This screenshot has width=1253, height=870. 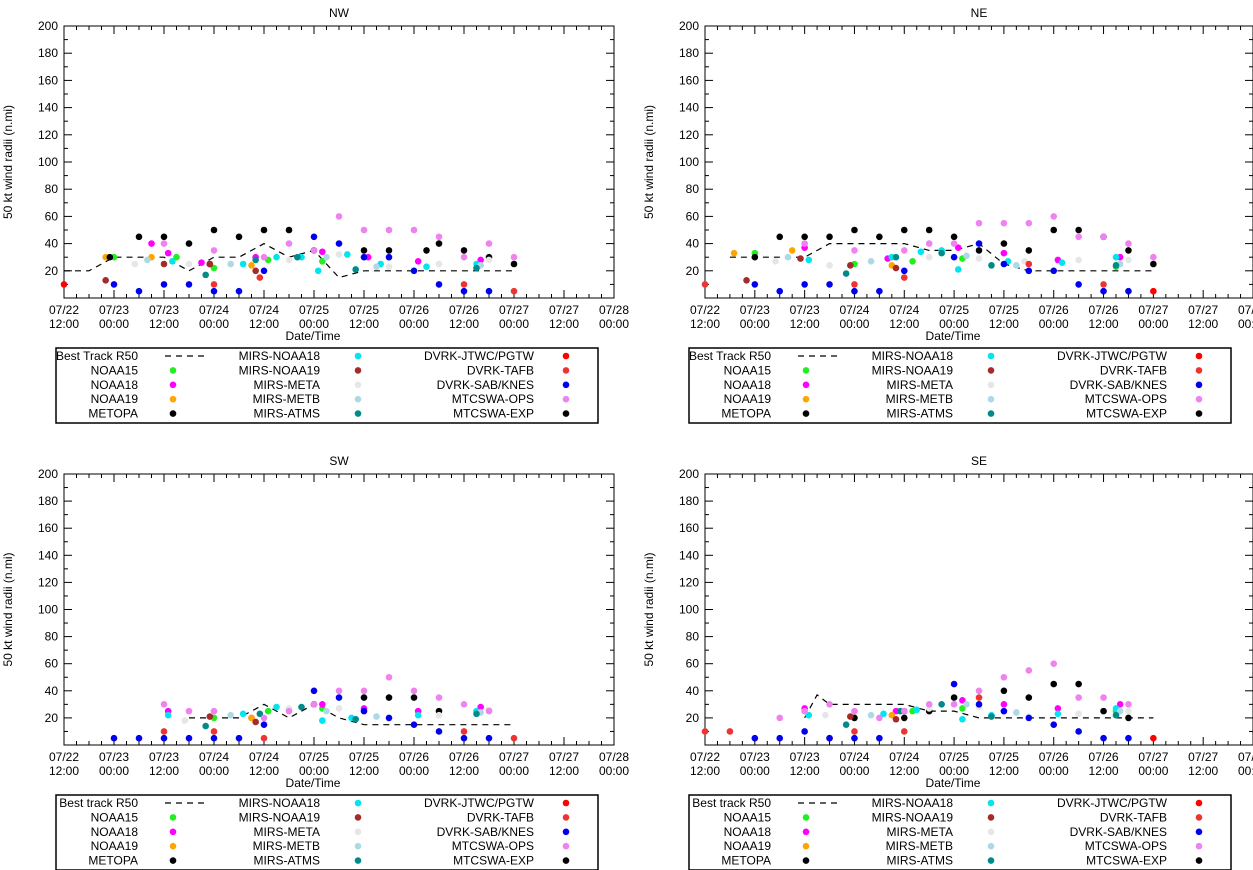 What do you see at coordinates (314, 262) in the screenshot?
I see `series-mirs-metb` at bounding box center [314, 262].